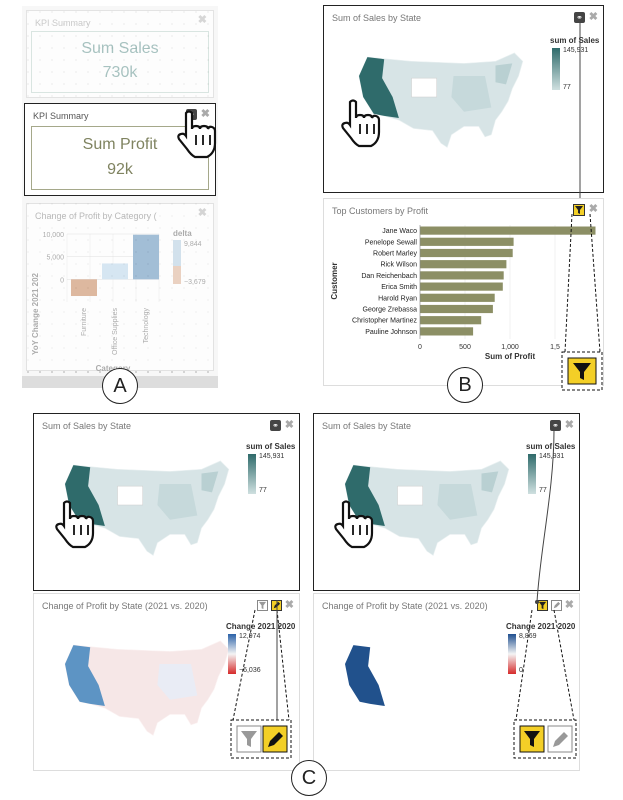 The image size is (623, 800). What do you see at coordinates (391, 242) in the screenshot?
I see `y-tick-label: Penelope Sewall` at bounding box center [391, 242].